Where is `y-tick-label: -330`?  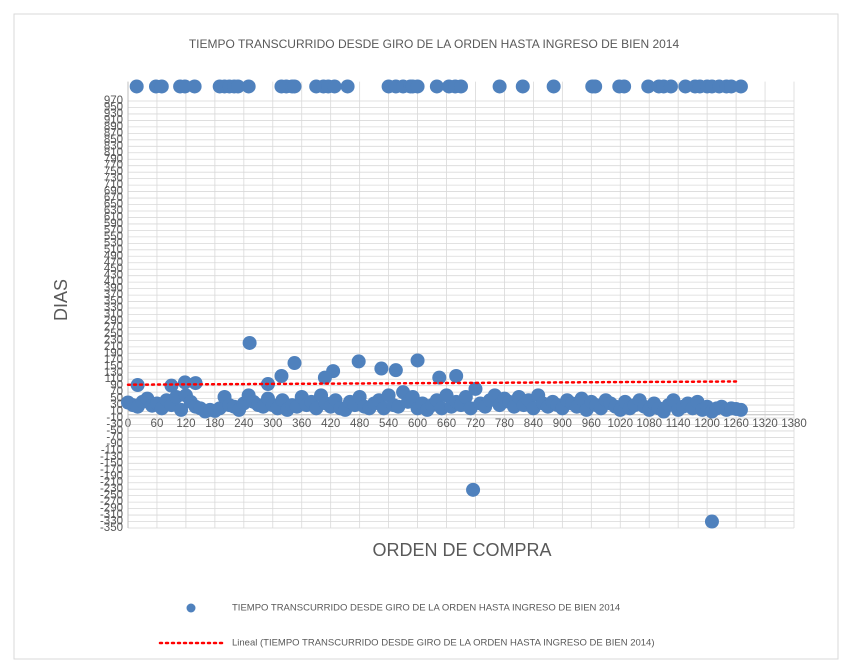 y-tick-label: -330 is located at coordinates (111, 522).